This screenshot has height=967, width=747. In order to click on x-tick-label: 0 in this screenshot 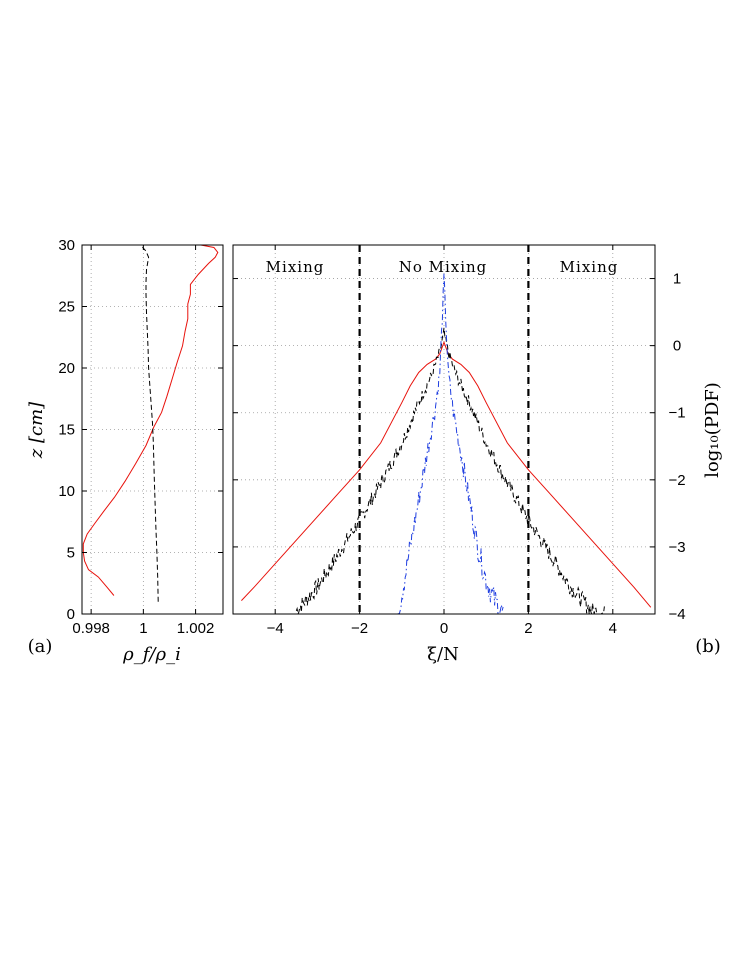, I will do `click(444, 628)`.